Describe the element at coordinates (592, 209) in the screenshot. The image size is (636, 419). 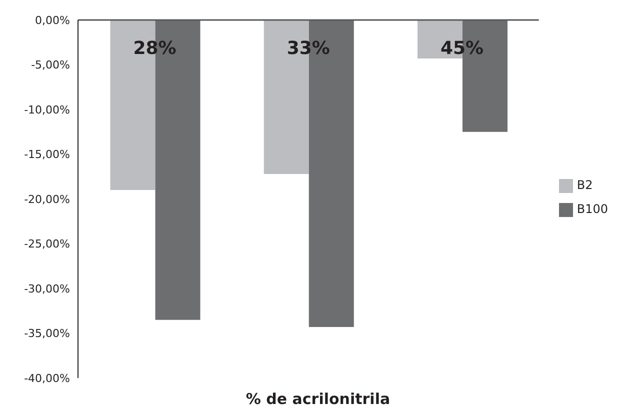
I see `legend-label: B100` at that location.